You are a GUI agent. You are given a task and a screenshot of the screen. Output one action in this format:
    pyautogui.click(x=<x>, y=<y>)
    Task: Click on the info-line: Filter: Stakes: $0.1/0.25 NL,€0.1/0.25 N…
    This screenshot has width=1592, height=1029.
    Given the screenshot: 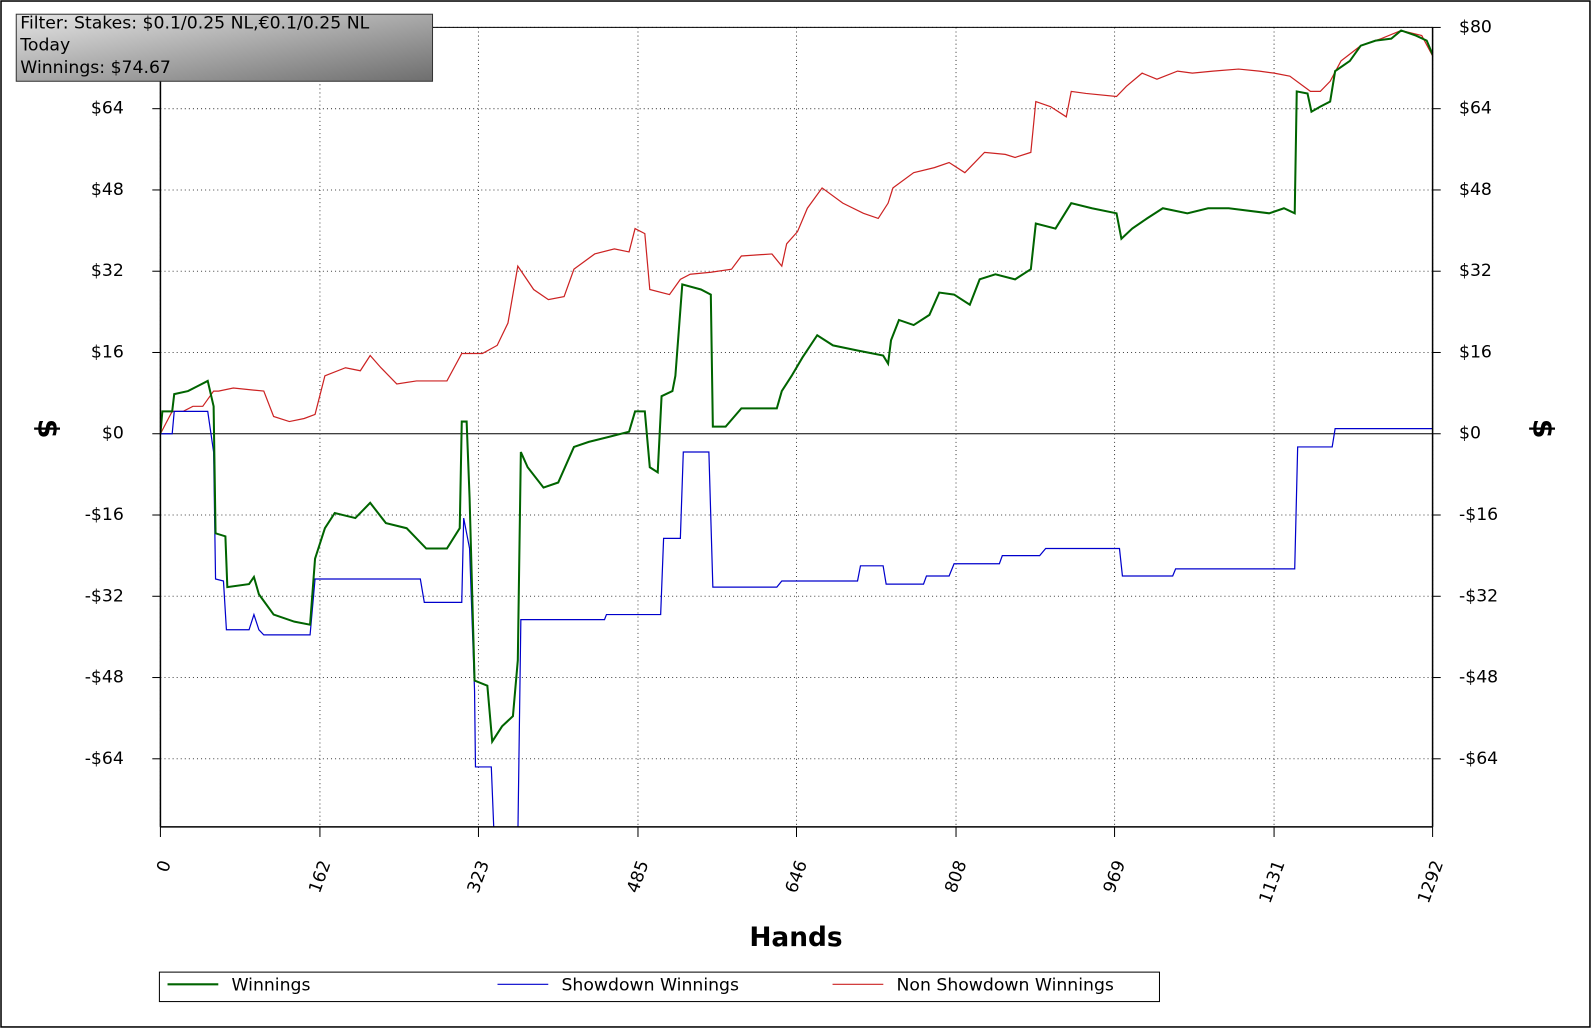 What is the action you would take?
    pyautogui.click(x=194, y=23)
    